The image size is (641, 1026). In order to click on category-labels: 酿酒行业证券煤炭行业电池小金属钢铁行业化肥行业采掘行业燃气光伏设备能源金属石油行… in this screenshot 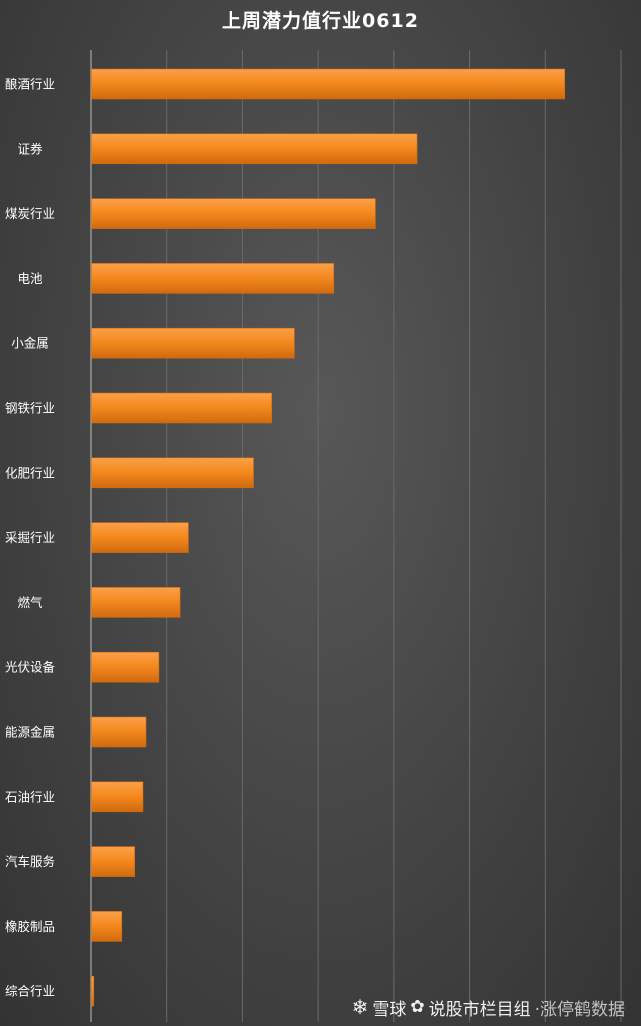, I will do `click(30, 538)`.